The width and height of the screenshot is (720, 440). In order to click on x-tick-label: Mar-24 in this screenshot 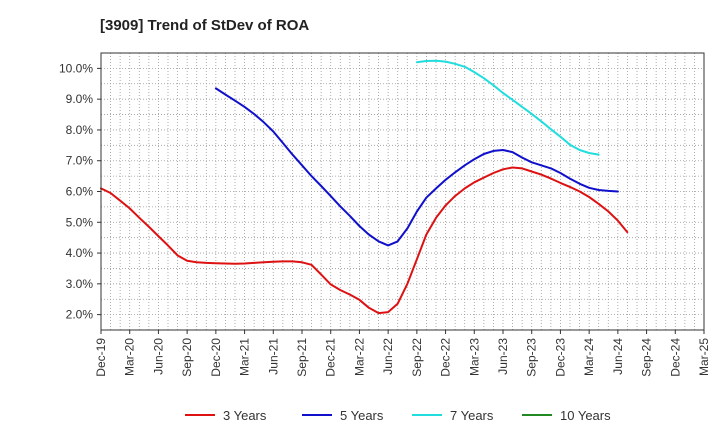, I will do `click(589, 357)`.